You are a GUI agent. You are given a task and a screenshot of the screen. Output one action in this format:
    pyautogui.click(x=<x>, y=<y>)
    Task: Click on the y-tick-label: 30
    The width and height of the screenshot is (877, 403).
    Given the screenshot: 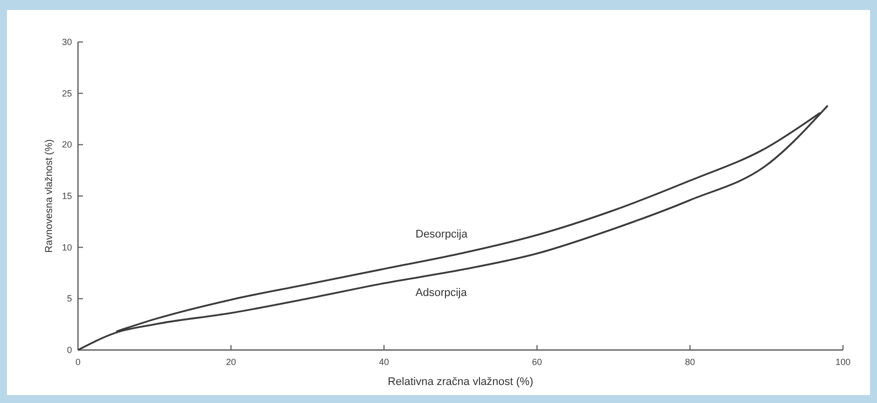 What is the action you would take?
    pyautogui.click(x=67, y=42)
    